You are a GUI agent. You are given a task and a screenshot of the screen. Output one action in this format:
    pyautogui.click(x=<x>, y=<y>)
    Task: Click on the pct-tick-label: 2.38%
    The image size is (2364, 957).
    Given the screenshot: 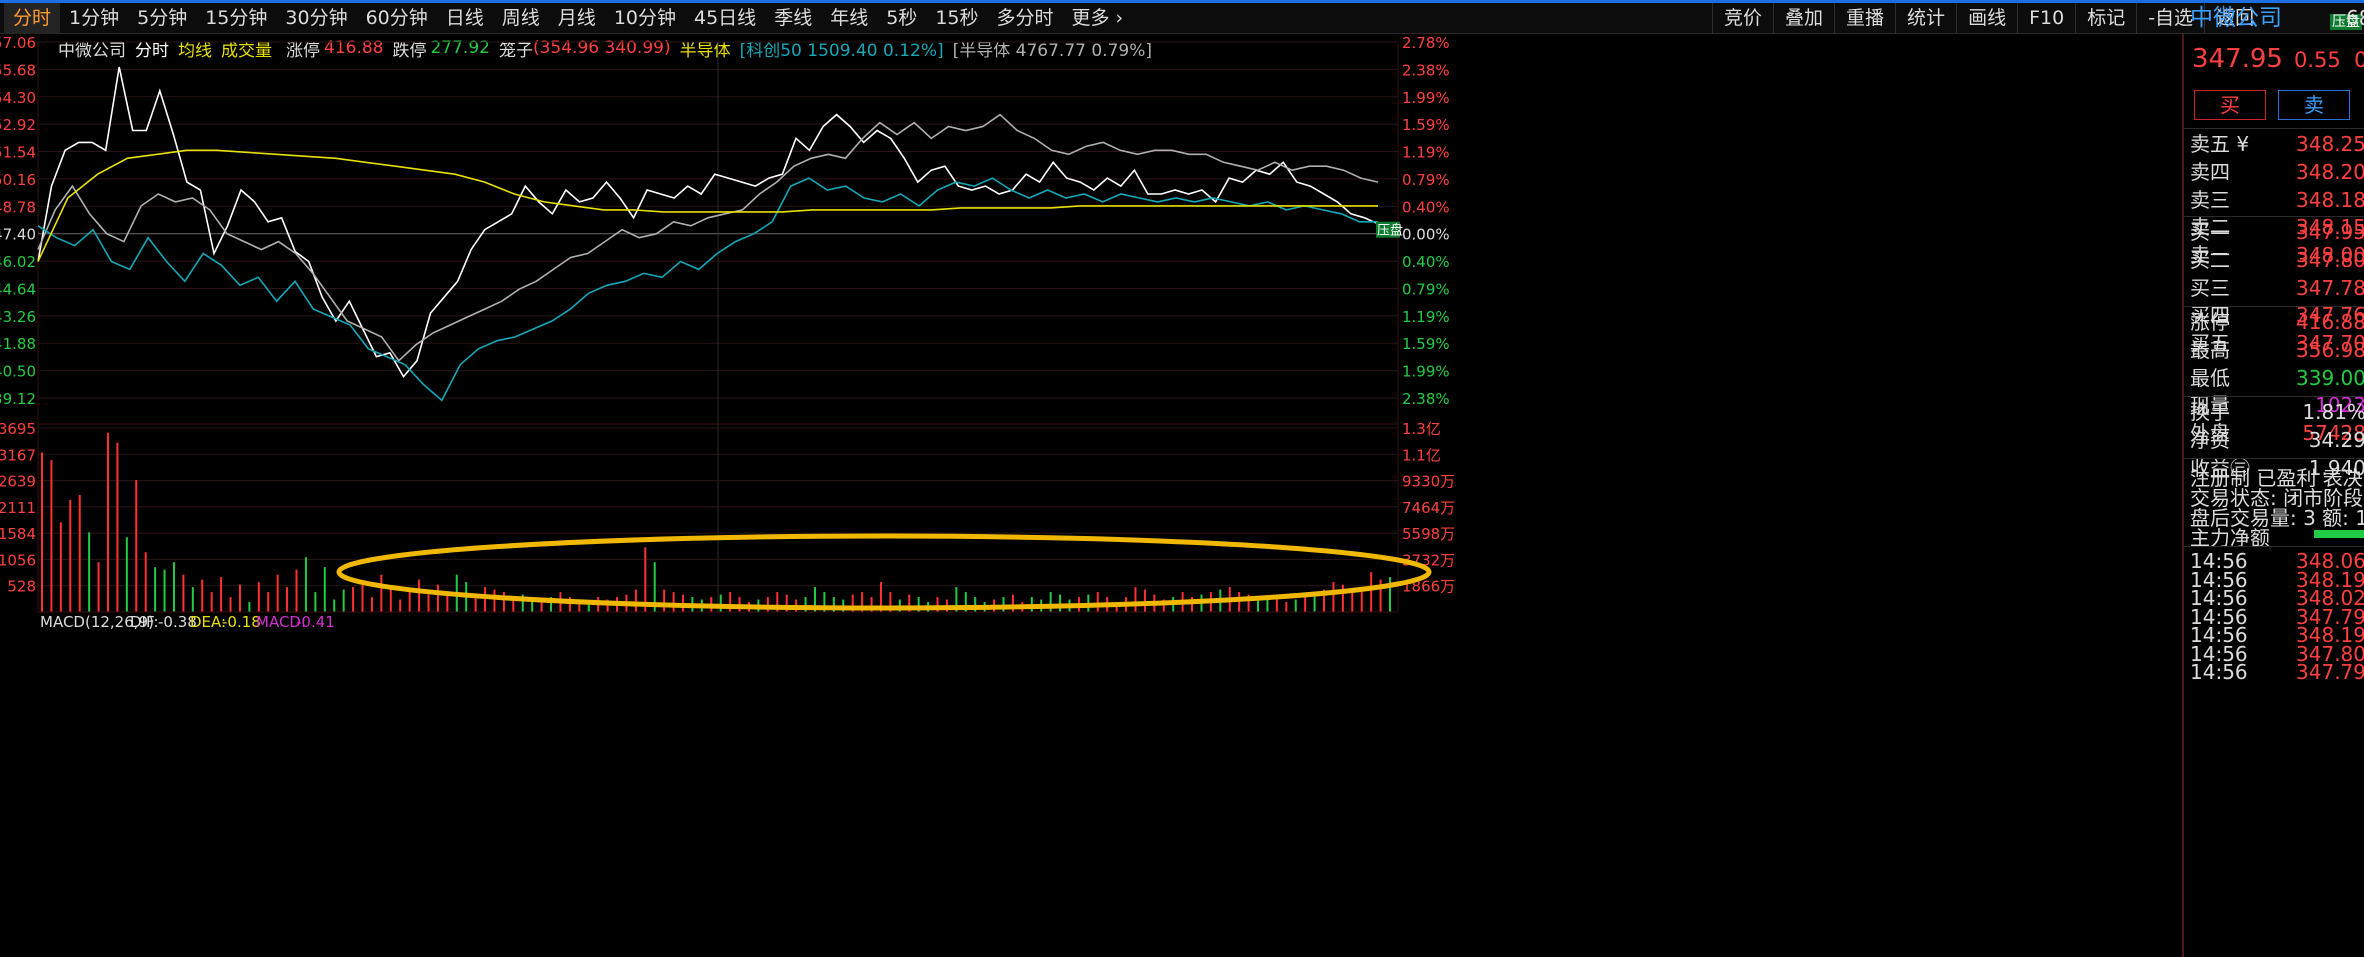 What is the action you would take?
    pyautogui.click(x=1426, y=70)
    